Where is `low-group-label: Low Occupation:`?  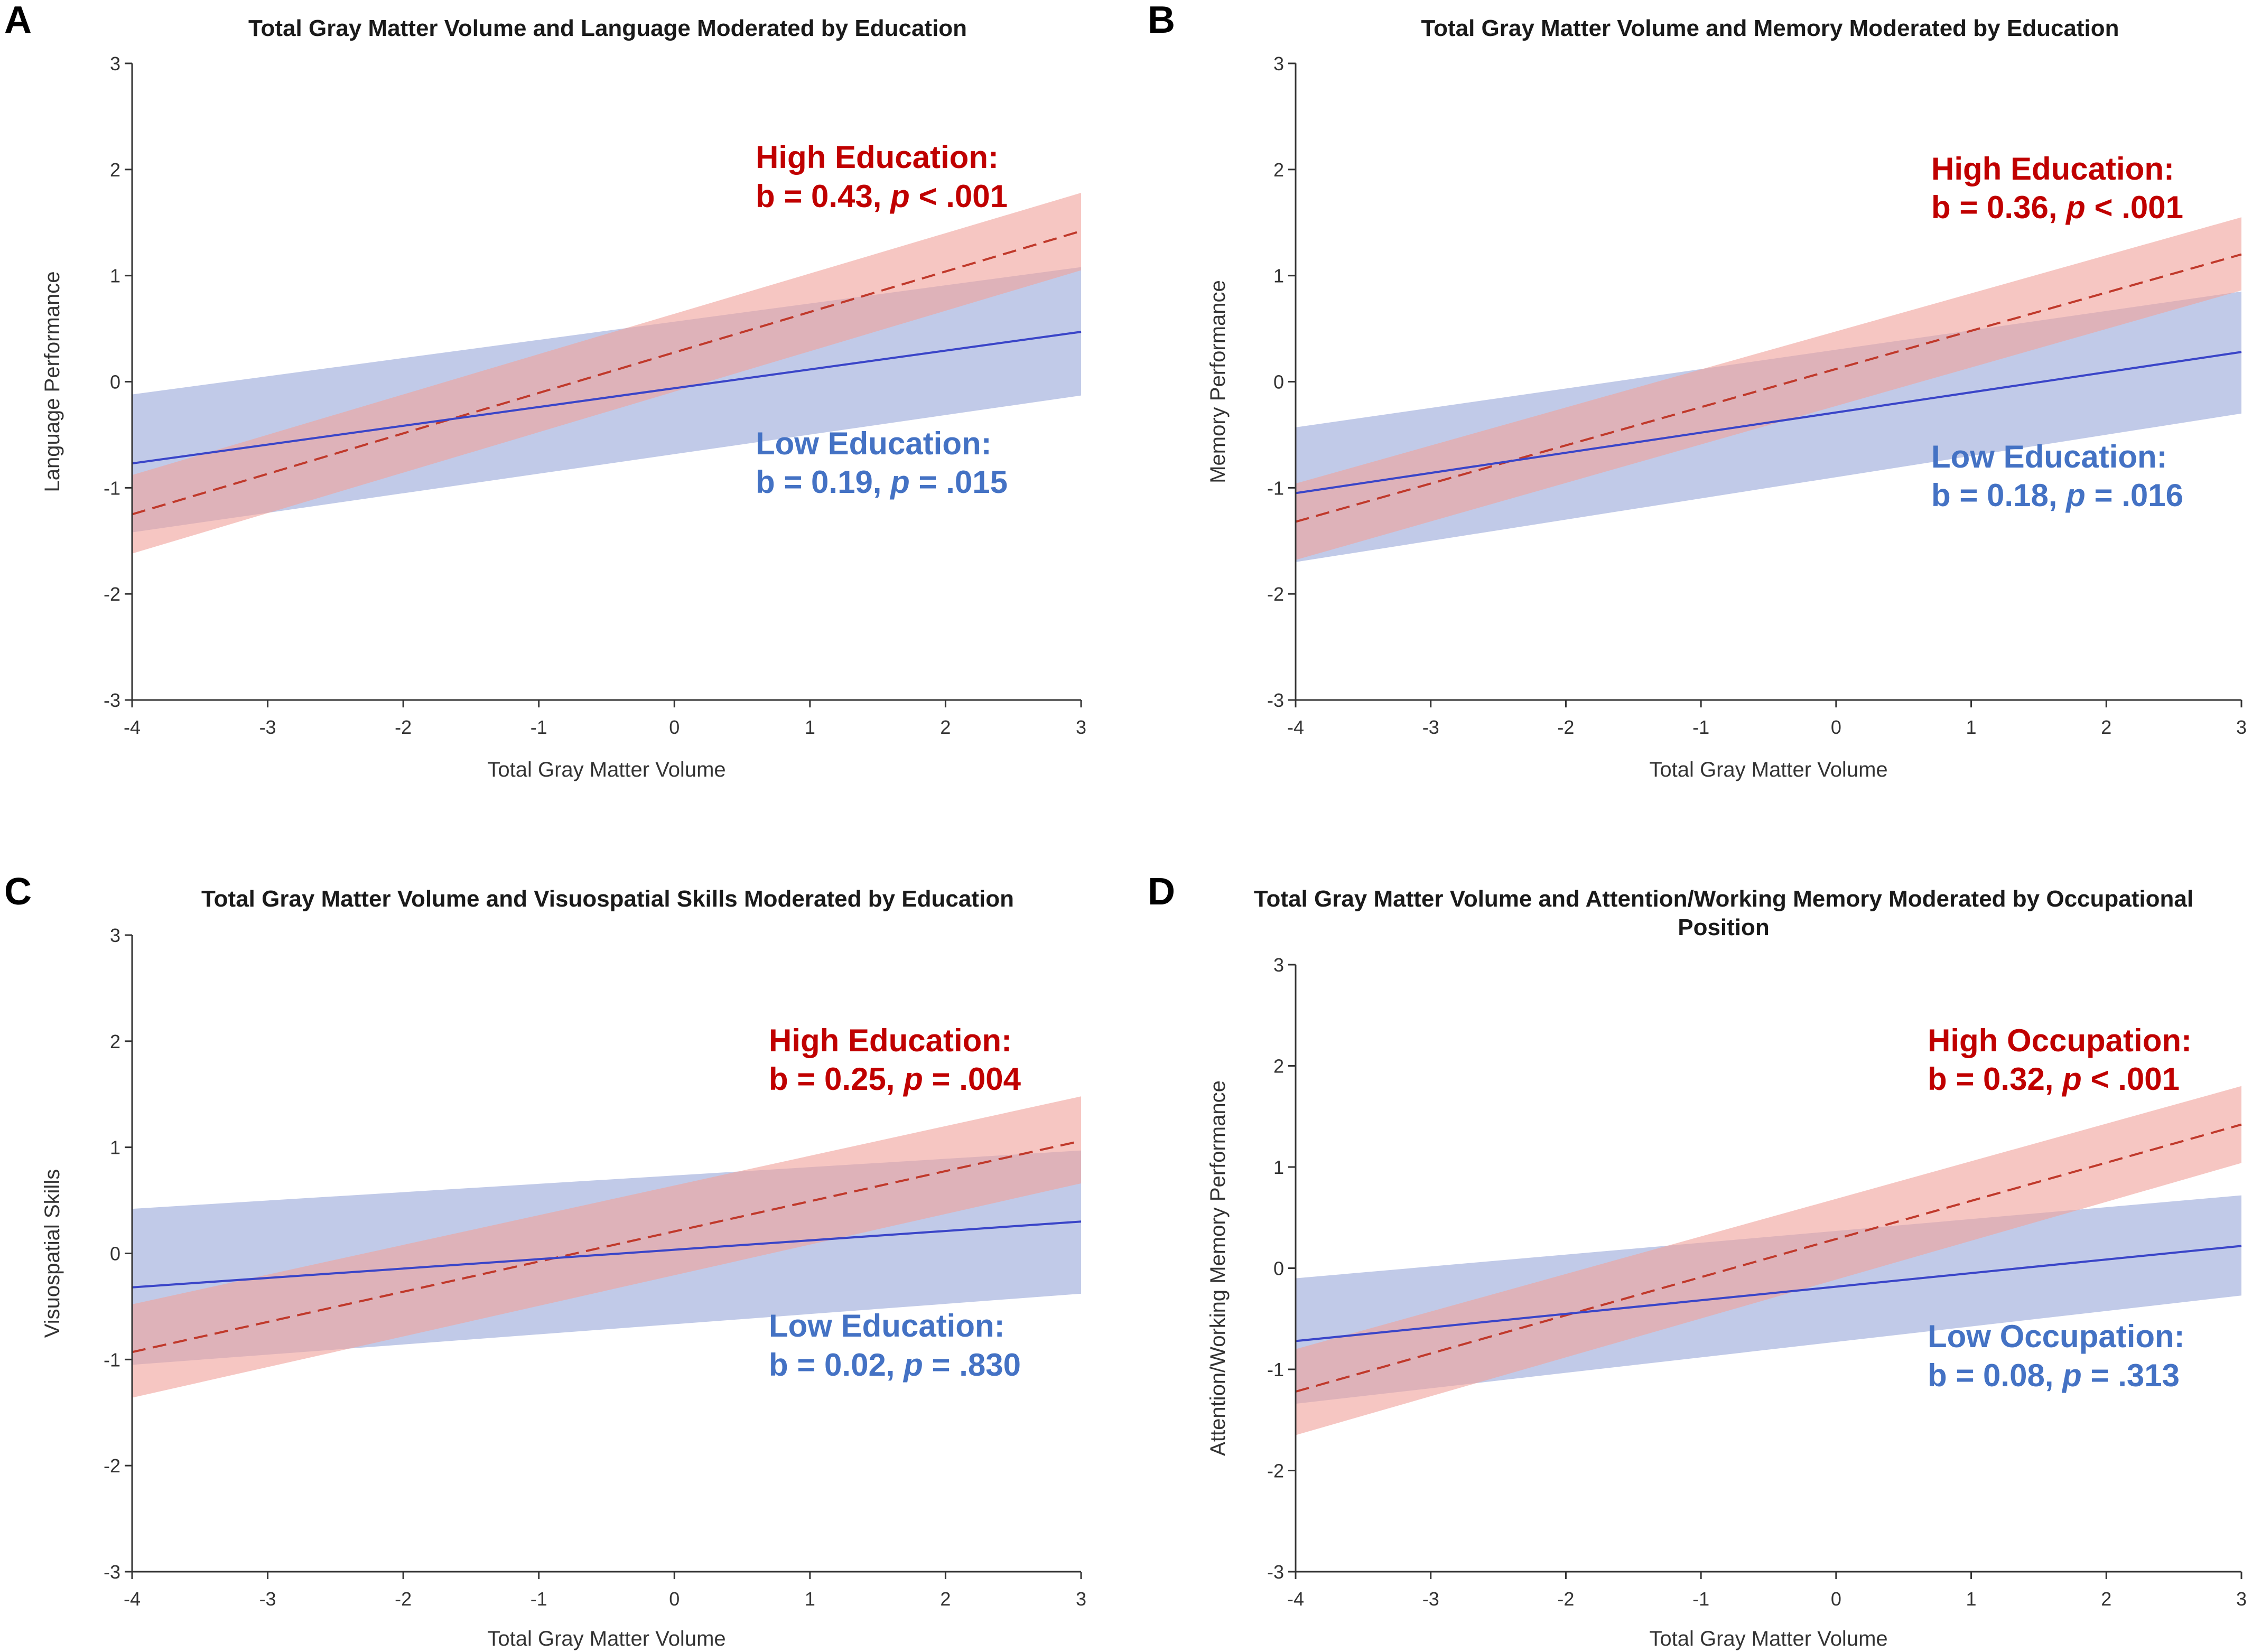 low-group-label: Low Occupation: is located at coordinates (2056, 1336).